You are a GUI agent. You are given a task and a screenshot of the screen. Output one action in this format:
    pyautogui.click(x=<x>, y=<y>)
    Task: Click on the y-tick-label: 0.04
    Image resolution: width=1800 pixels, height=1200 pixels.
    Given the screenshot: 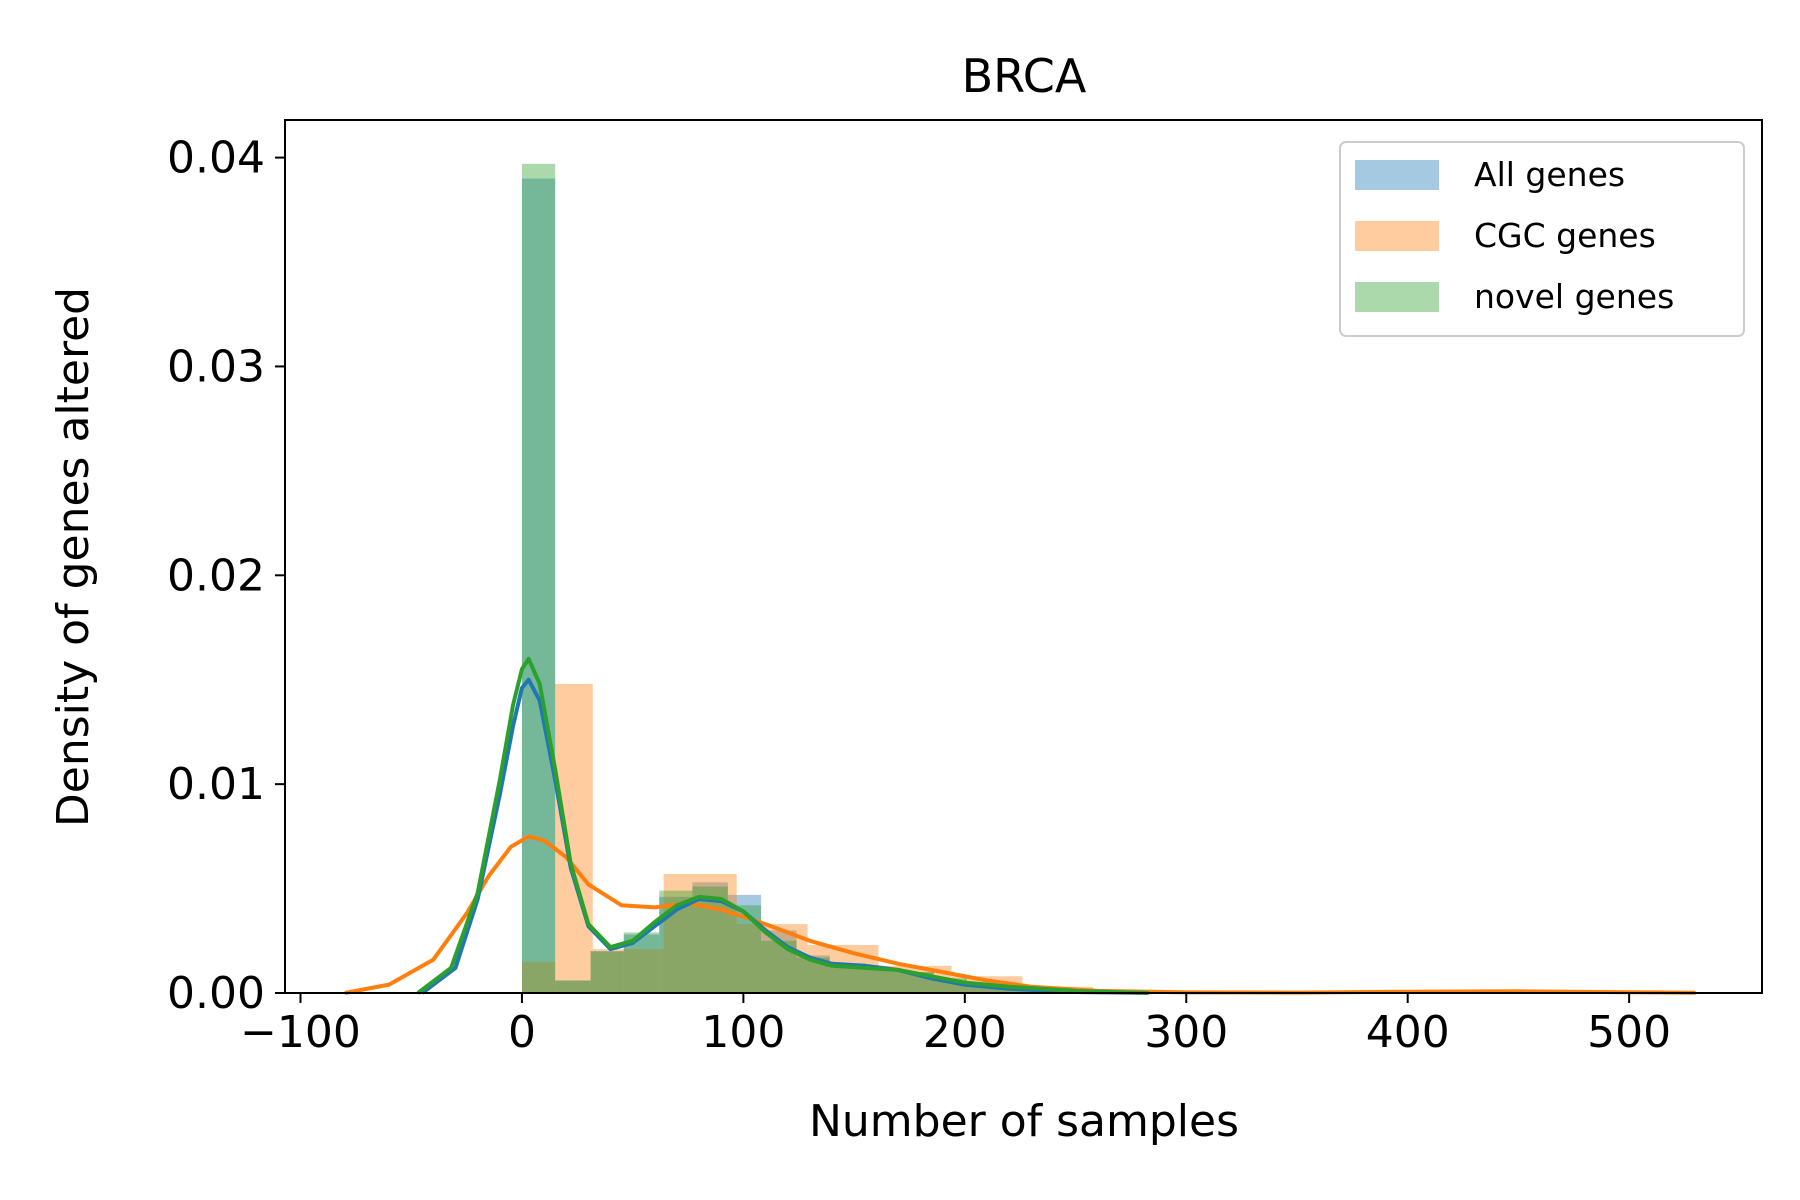 What is the action you would take?
    pyautogui.click(x=216, y=158)
    